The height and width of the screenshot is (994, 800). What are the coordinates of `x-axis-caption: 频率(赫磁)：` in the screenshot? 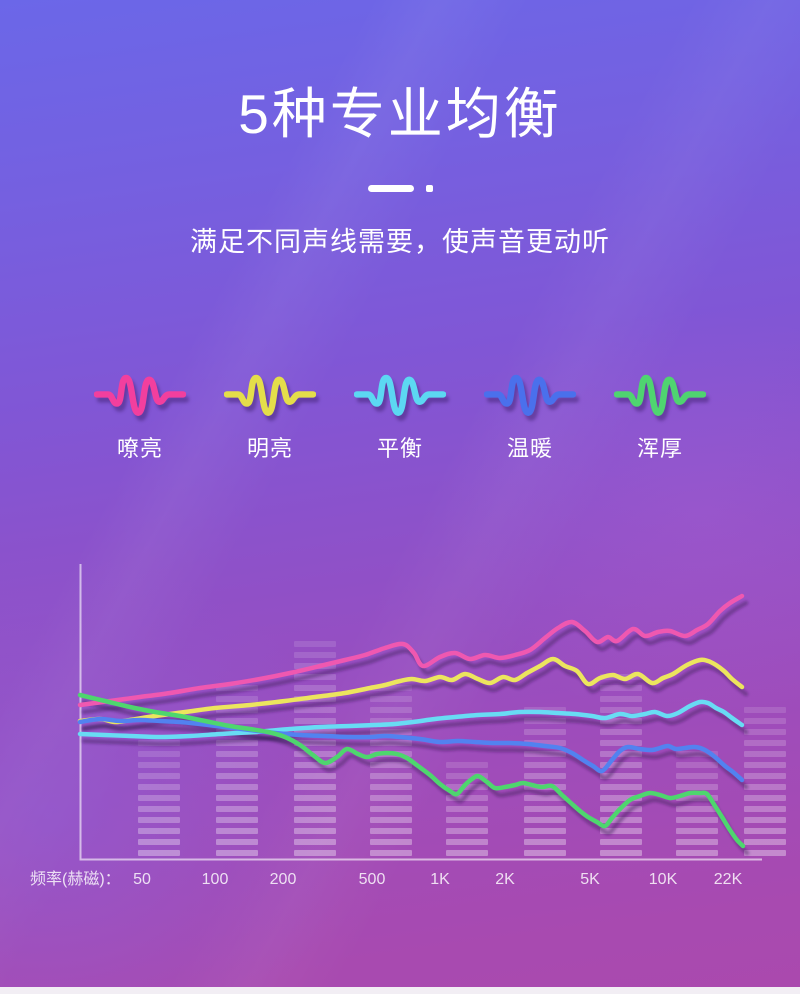 It's located at (75, 879).